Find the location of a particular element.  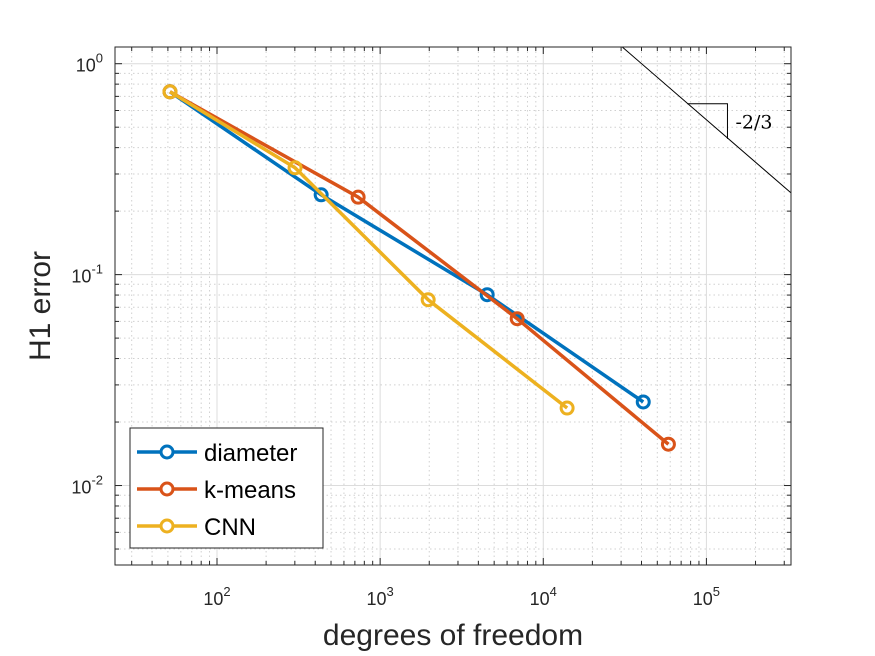

x-tick-label: 10² is located at coordinates (216, 596).